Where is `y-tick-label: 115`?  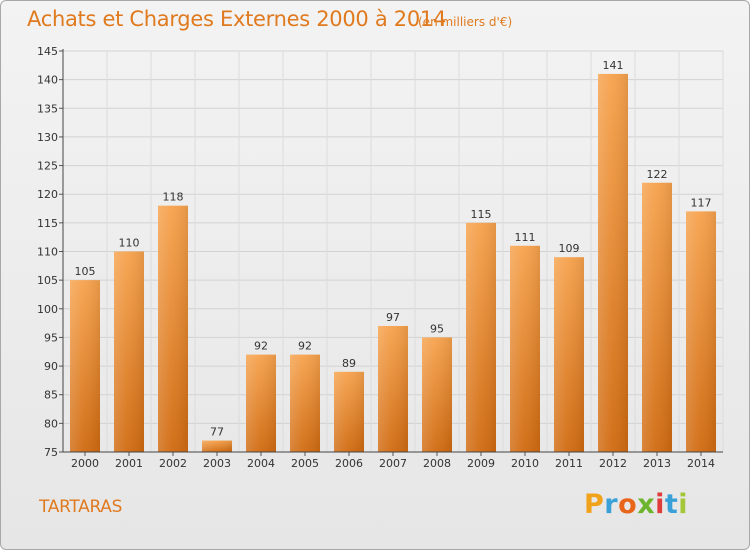 y-tick-label: 115 is located at coordinates (47, 223).